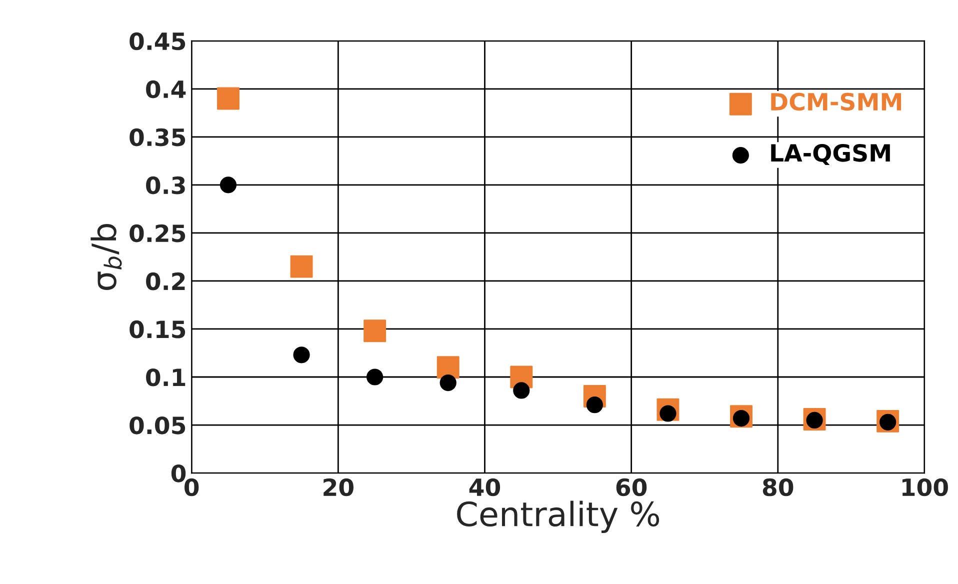  Describe the element at coordinates (836, 101) in the screenshot. I see `legend-label: DCM-SMM` at that location.